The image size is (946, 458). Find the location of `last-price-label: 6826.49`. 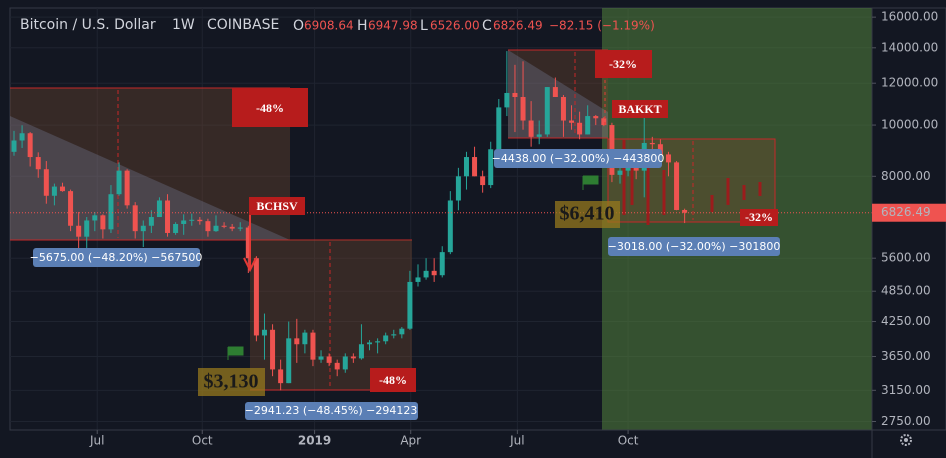

last-price-label: 6826.49 is located at coordinates (906, 212).